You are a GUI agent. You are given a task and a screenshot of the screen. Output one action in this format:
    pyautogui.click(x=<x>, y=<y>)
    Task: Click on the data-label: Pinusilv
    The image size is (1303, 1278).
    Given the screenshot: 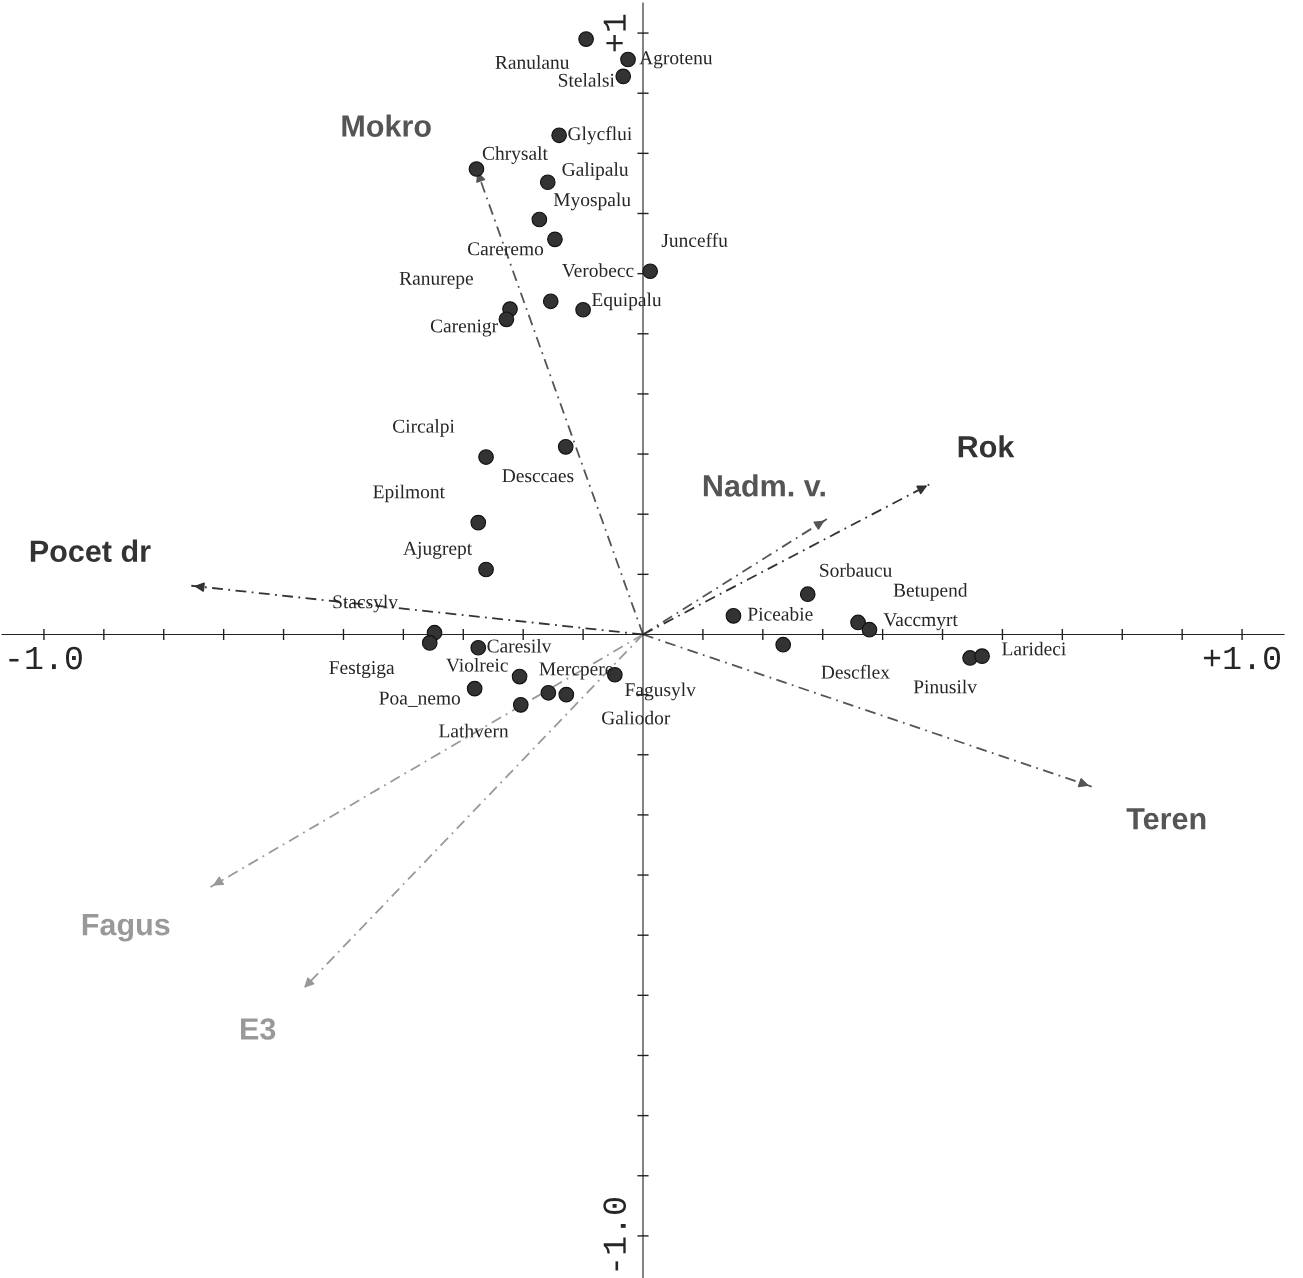 What is the action you would take?
    pyautogui.click(x=945, y=686)
    